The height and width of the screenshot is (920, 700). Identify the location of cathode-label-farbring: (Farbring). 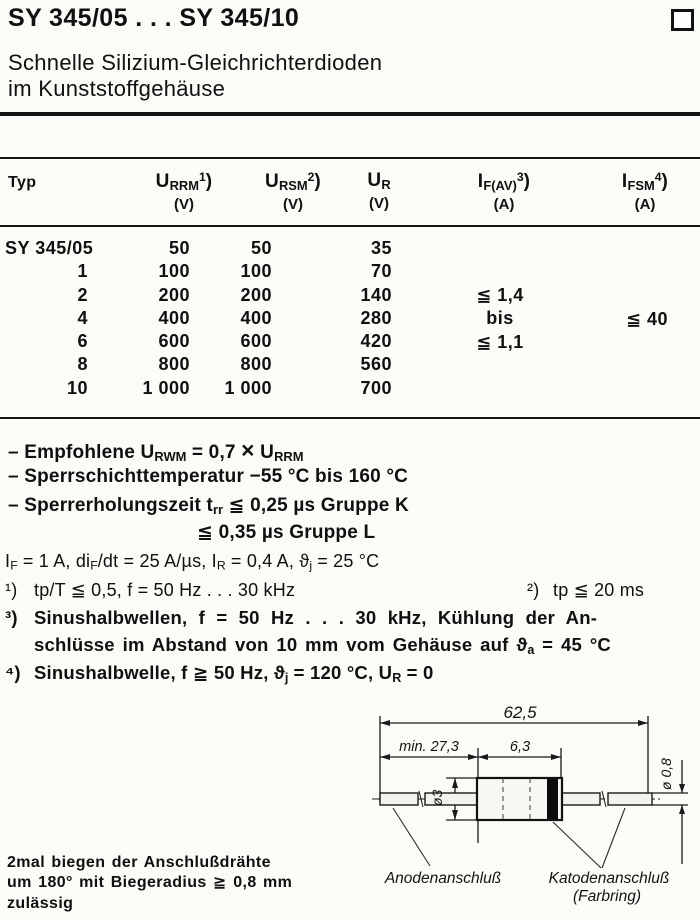
(607, 896).